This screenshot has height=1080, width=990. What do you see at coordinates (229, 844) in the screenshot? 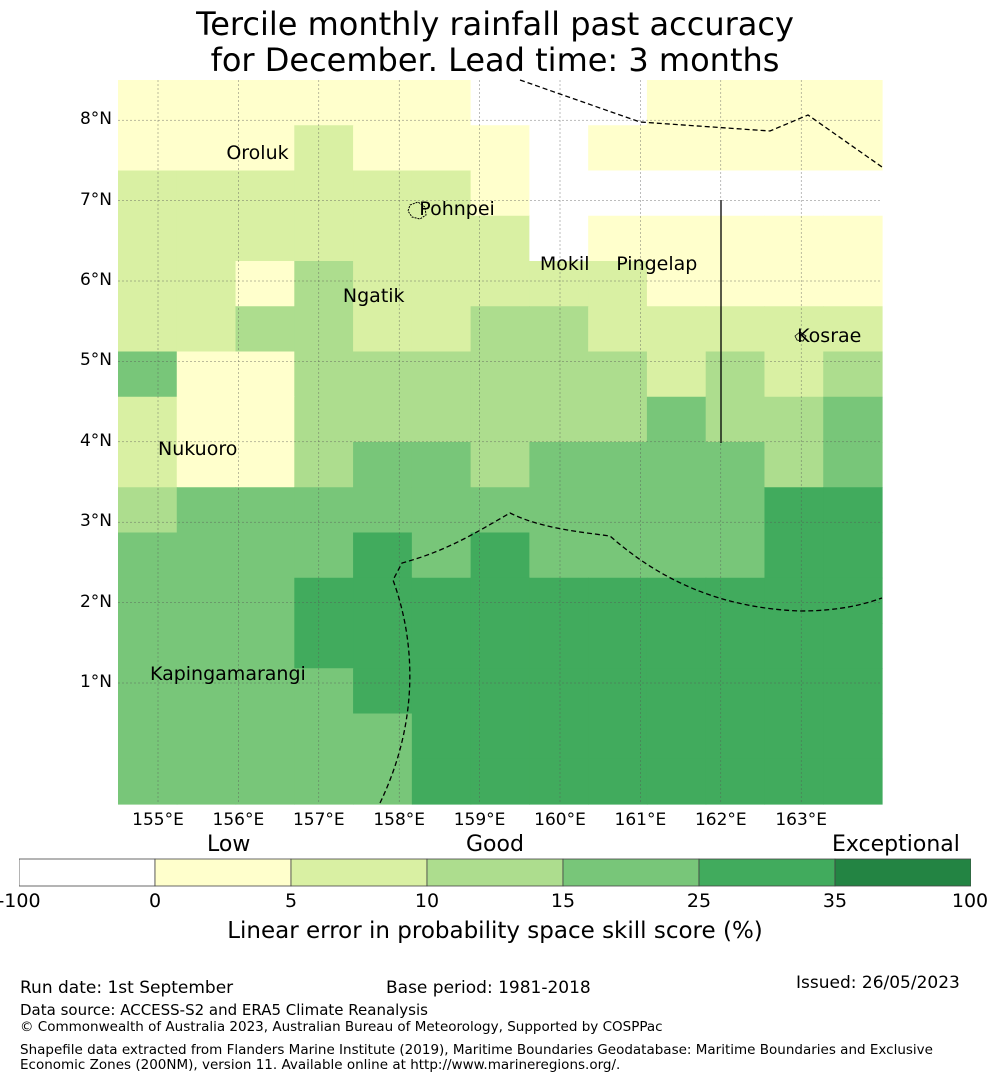
I see `category-low: Low` at bounding box center [229, 844].